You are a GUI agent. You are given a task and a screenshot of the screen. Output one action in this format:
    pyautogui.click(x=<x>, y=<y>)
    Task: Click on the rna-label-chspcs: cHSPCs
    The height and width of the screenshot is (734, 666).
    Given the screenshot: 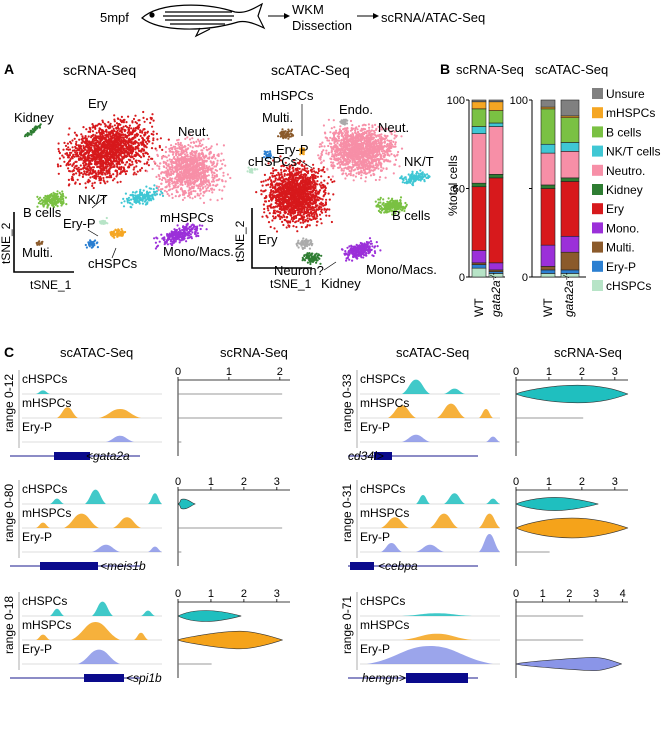 What is the action you would take?
    pyautogui.click(x=113, y=263)
    